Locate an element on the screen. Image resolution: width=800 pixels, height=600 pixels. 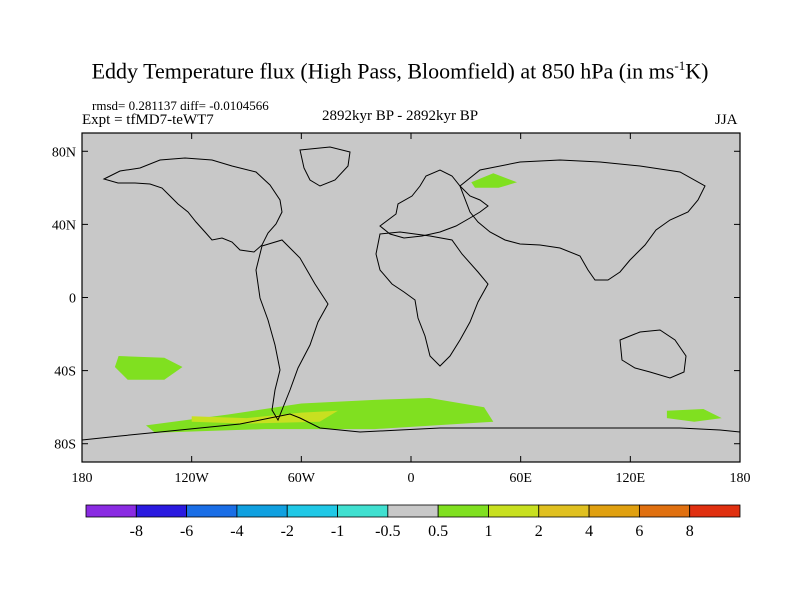
x-tick-label: 120E is located at coordinates (631, 478).